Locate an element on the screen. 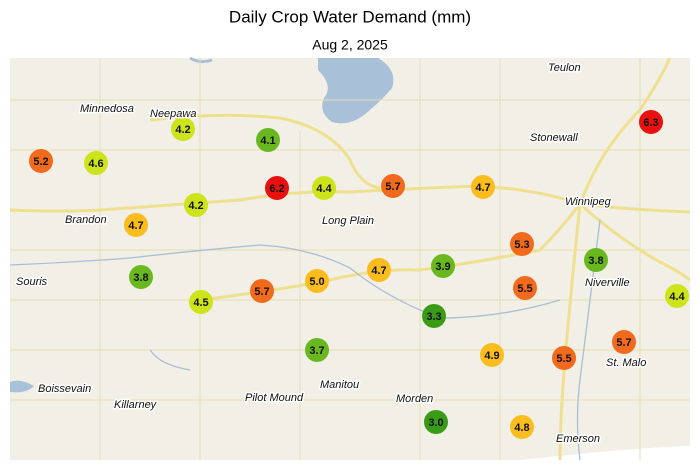 This screenshot has width=700, height=467. station-value: 4.8 is located at coordinates (521, 428).